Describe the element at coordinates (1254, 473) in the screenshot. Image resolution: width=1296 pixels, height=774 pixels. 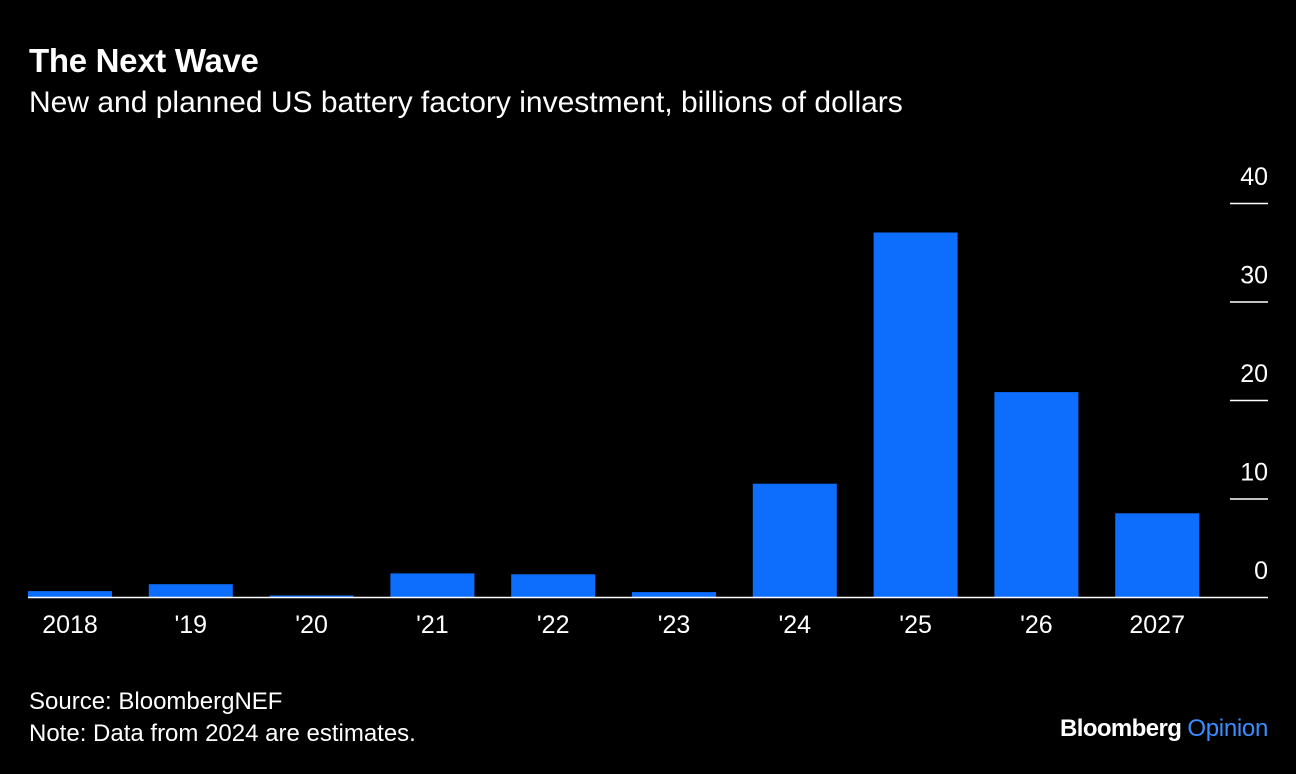
I see `y-tick-label-3: 10` at that location.